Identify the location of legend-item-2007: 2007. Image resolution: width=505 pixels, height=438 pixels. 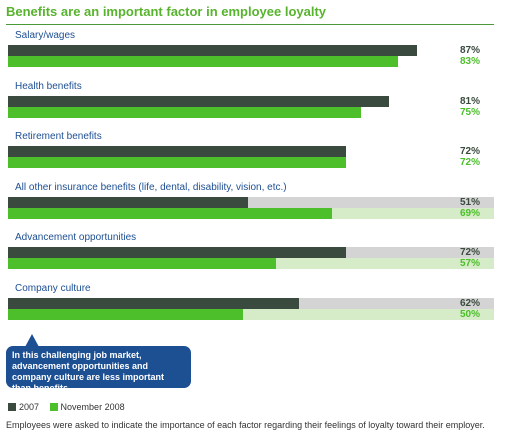
(23, 407).